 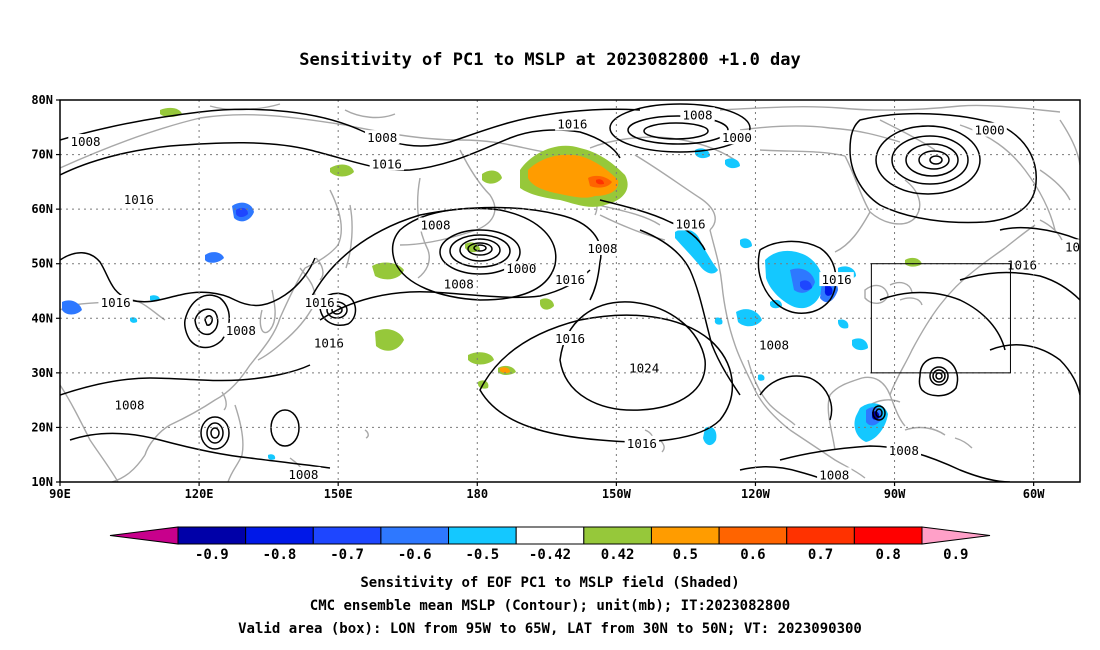 I want to click on valid-area-box, so click(x=940, y=318).